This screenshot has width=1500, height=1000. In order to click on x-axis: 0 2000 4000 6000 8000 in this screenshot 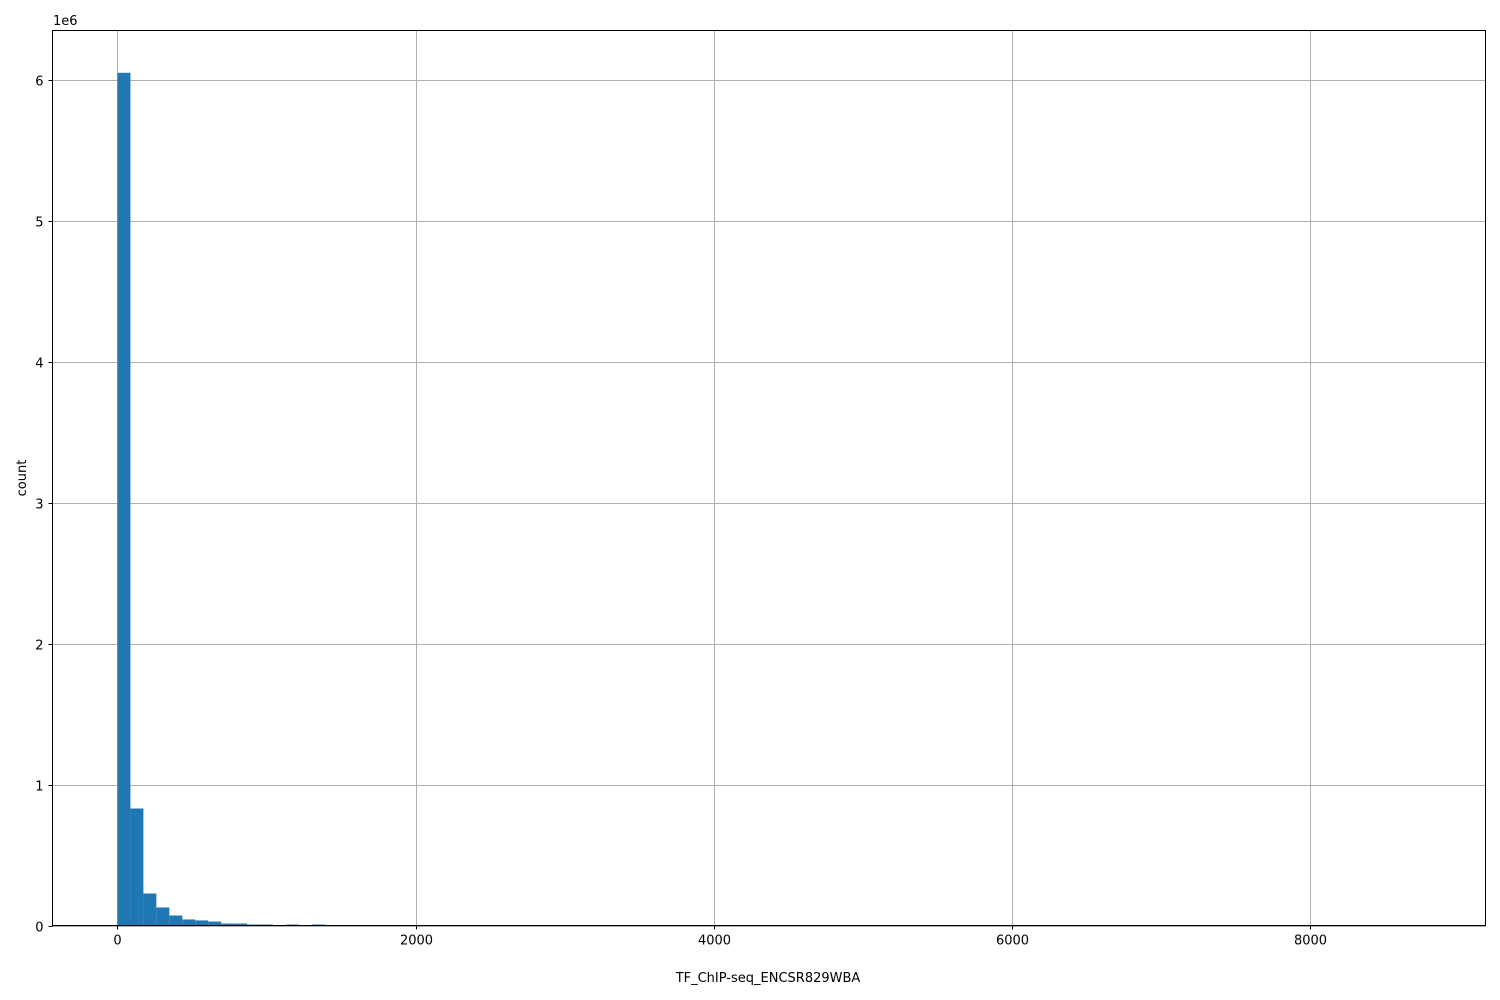, I will do `click(720, 937)`.